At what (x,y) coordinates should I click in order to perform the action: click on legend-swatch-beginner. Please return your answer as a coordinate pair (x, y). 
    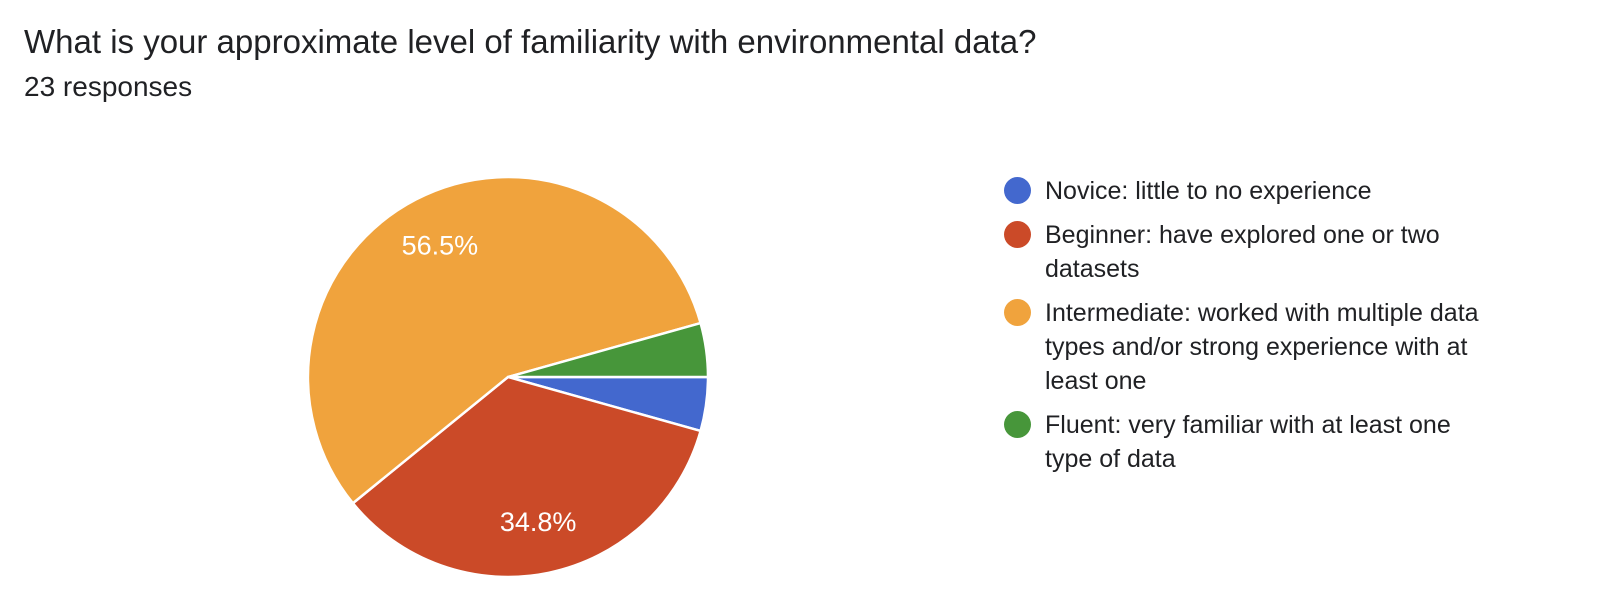
    Looking at the image, I should click on (1017, 234).